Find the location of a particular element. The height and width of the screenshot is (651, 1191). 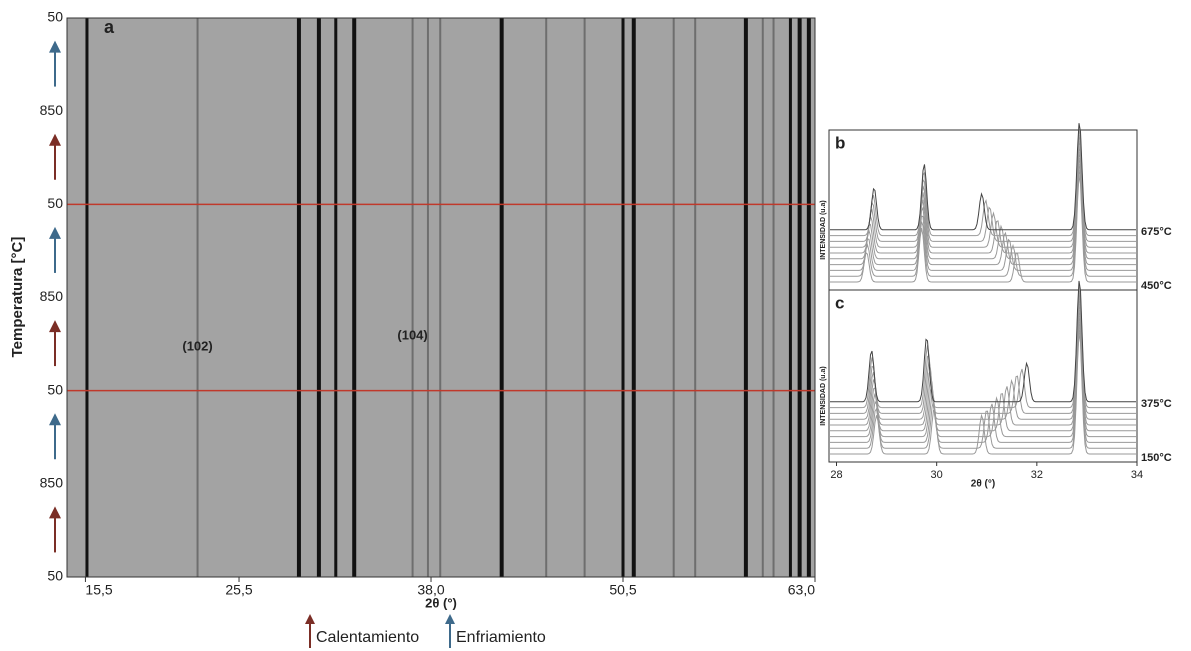

panel-label: c is located at coordinates (839, 302).